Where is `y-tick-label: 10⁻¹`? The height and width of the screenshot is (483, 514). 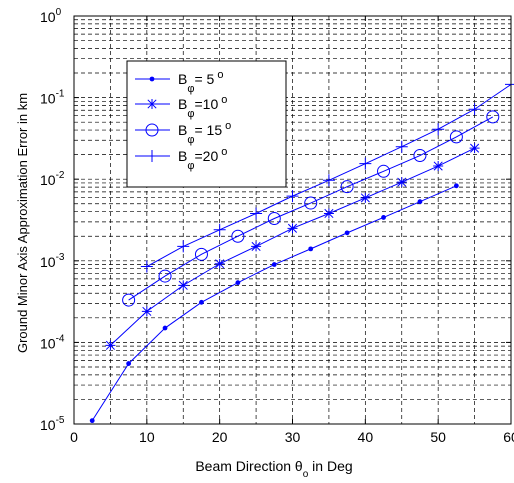
y-tick-label: 10⁻¹ is located at coordinates (52, 98).